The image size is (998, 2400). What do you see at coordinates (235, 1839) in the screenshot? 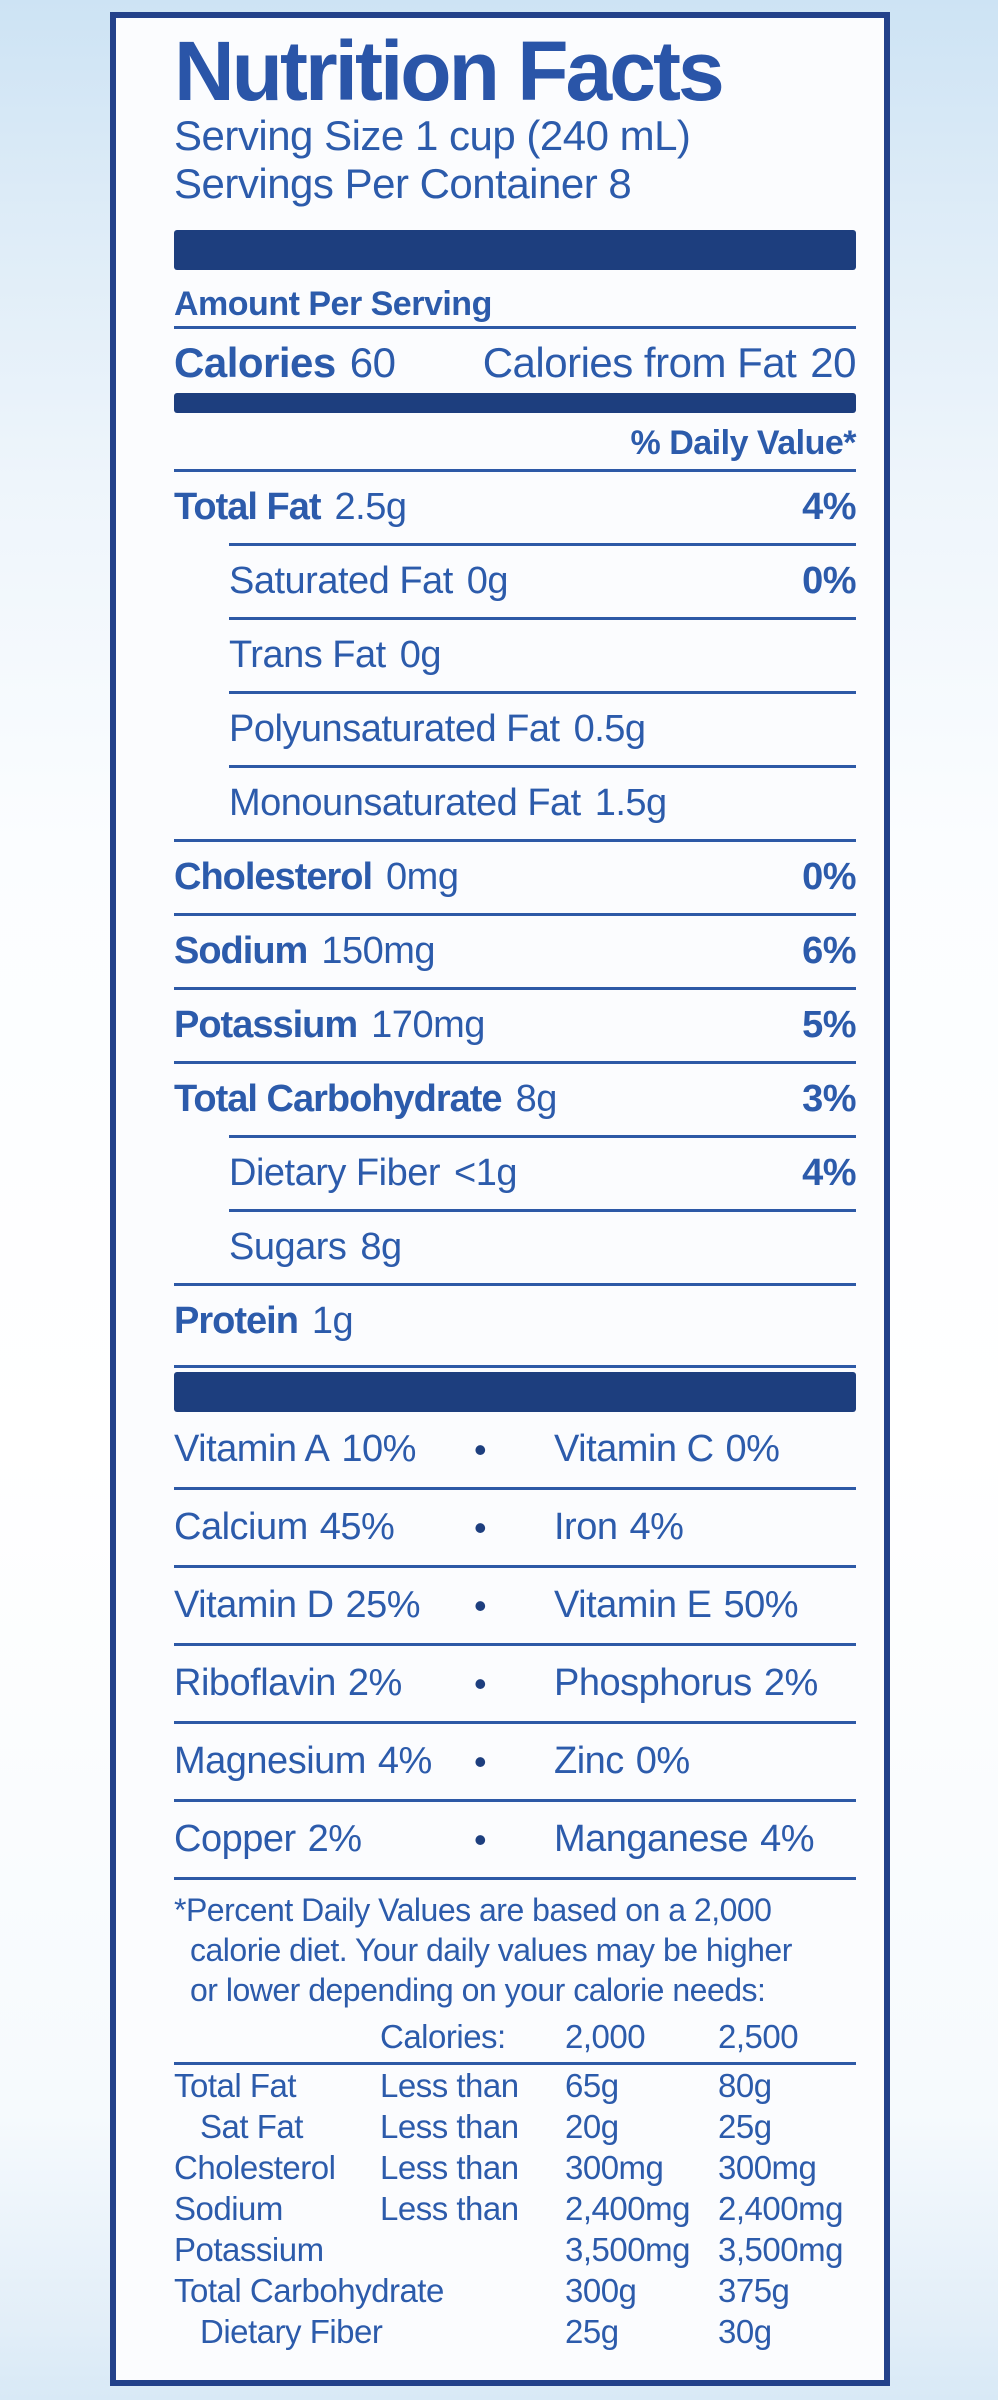
I see `vitamin-name: Copper` at bounding box center [235, 1839].